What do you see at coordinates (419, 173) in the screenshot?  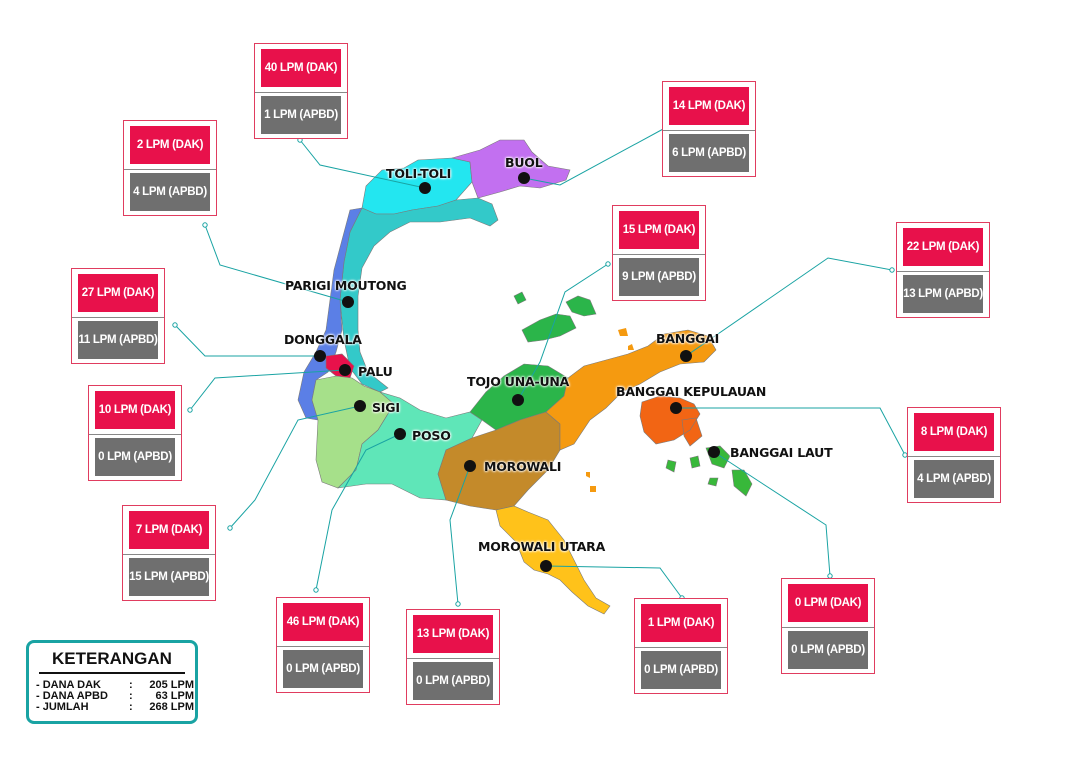 I see `label-tolitoli: TOLI-TOLI` at bounding box center [419, 173].